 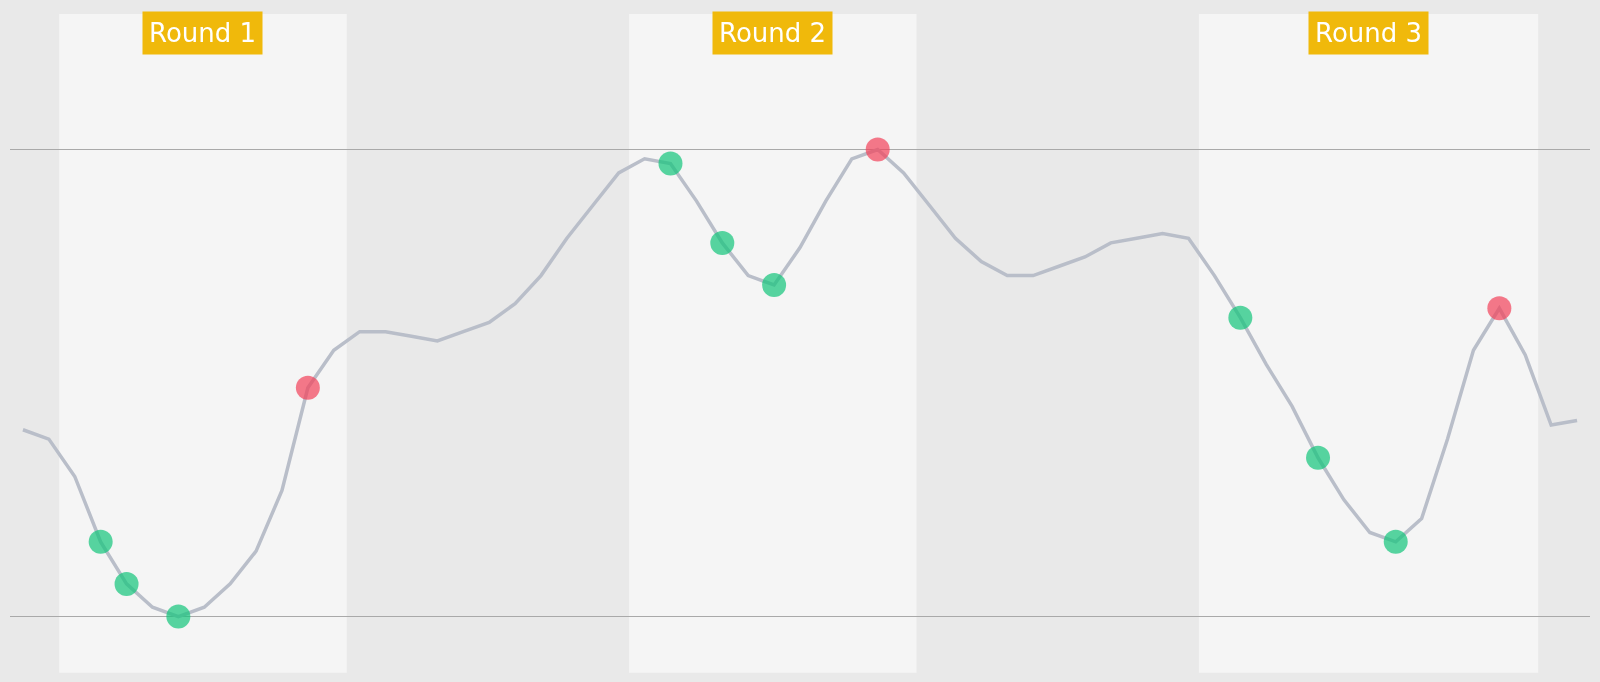 I want to click on text: Round 2, so click(x=773, y=33).